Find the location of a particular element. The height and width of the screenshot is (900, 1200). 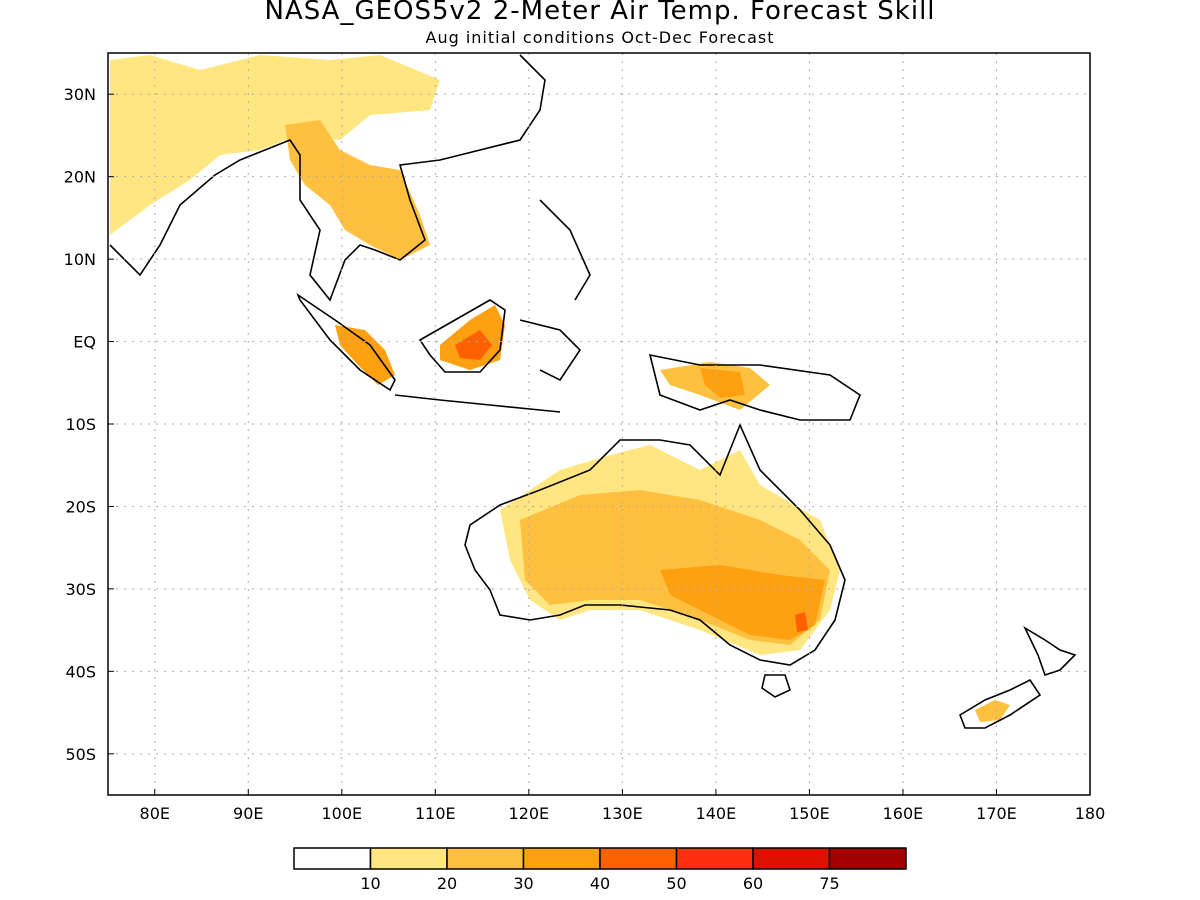

lon-tick-label: 140E is located at coordinates (716, 813).